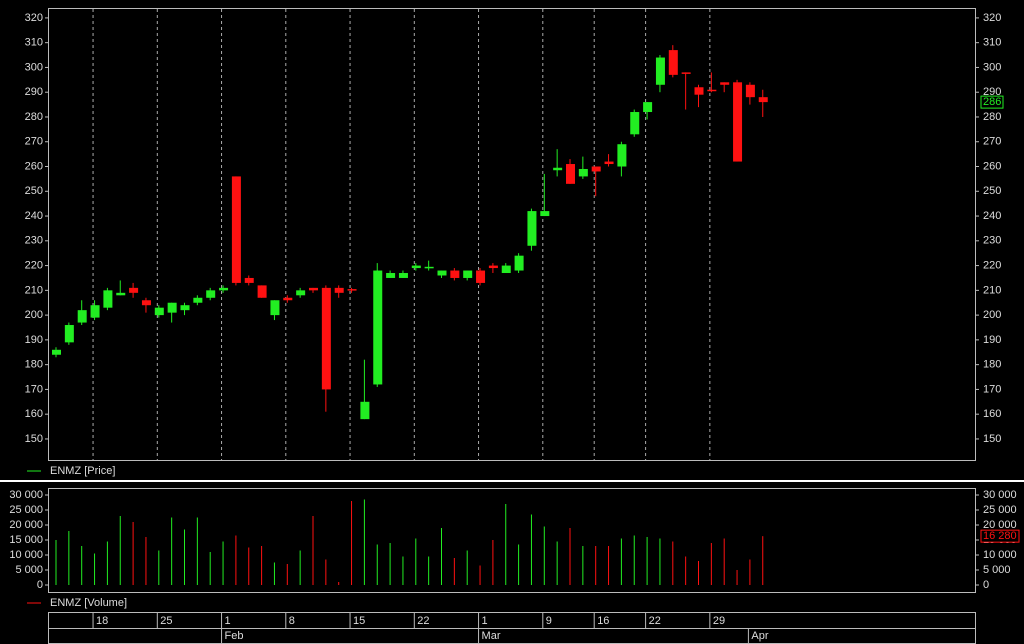 The image size is (1024, 644). Describe the element at coordinates (759, 636) in the screenshot. I see `month-label: Apr` at that location.